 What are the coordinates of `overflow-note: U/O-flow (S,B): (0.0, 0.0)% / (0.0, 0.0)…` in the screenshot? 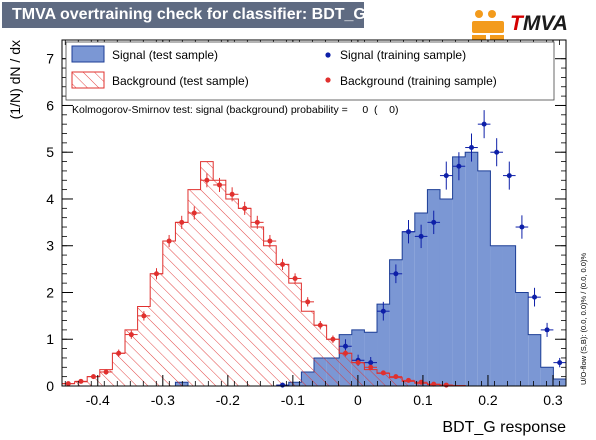 It's located at (583, 319).